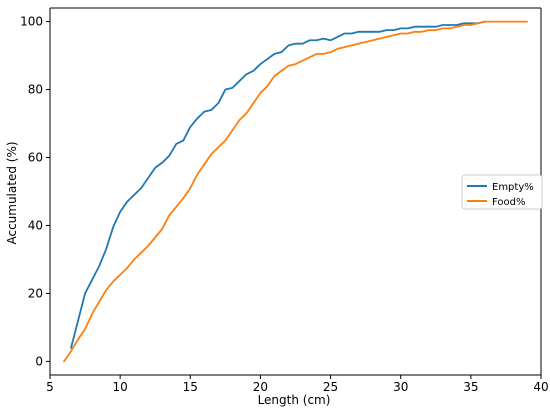  Describe the element at coordinates (120, 387) in the screenshot. I see `x-tick-label: 10` at that location.